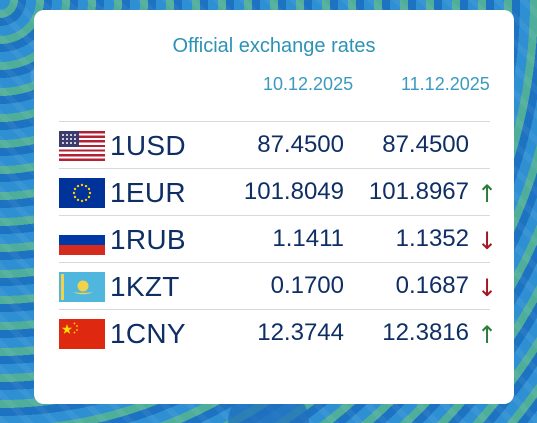  What do you see at coordinates (307, 285) in the screenshot?
I see `rate-date-1: 0.1700` at bounding box center [307, 285].